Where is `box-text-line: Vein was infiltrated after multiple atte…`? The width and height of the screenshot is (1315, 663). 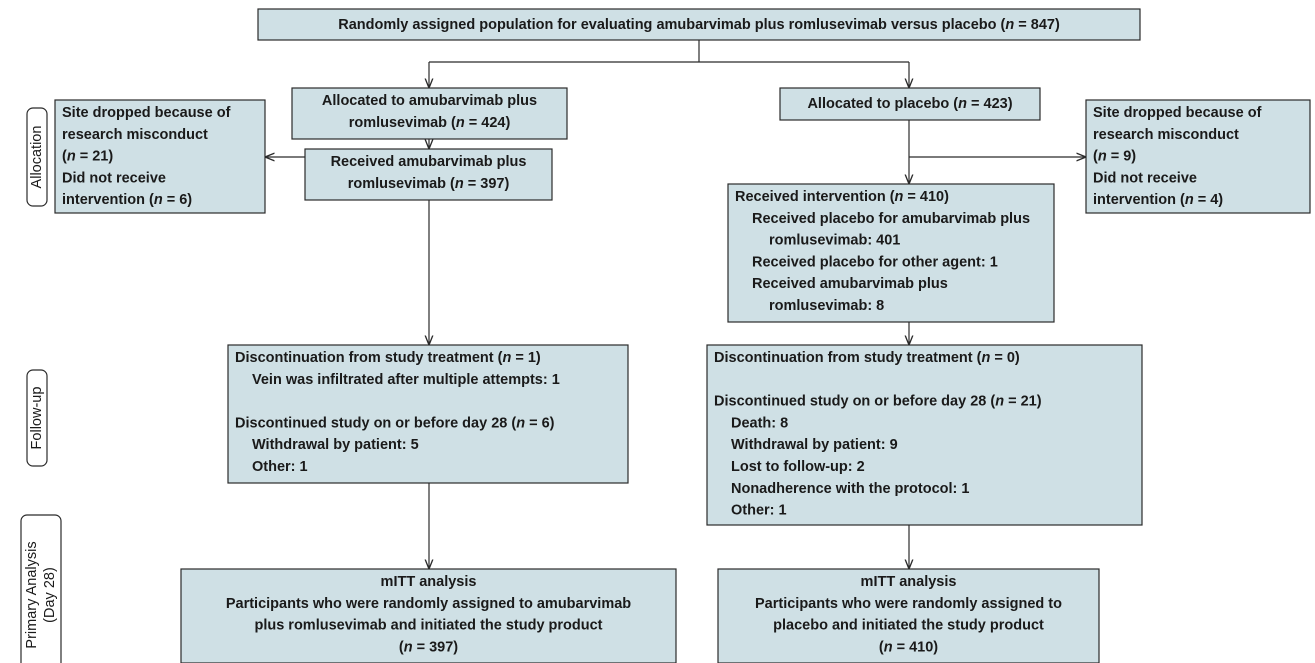
box-text-line: Vein was infiltrated after multiple atte… is located at coordinates (406, 380).